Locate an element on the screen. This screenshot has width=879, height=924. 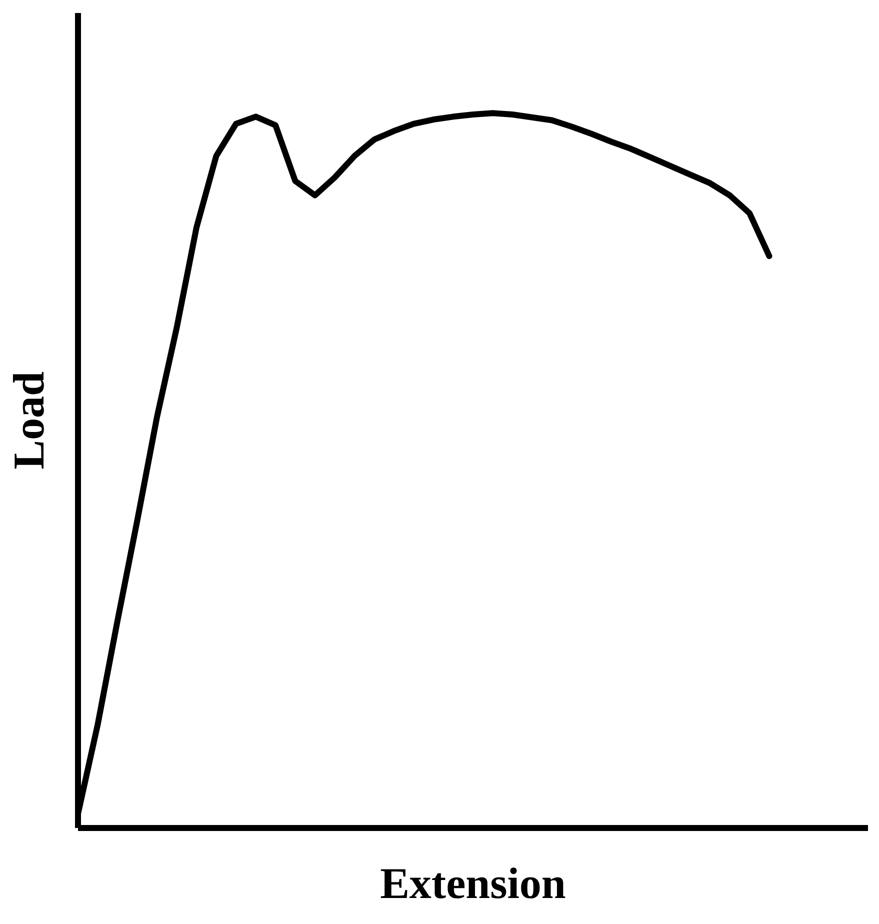
x-axis-title: Extension is located at coordinates (473, 883).